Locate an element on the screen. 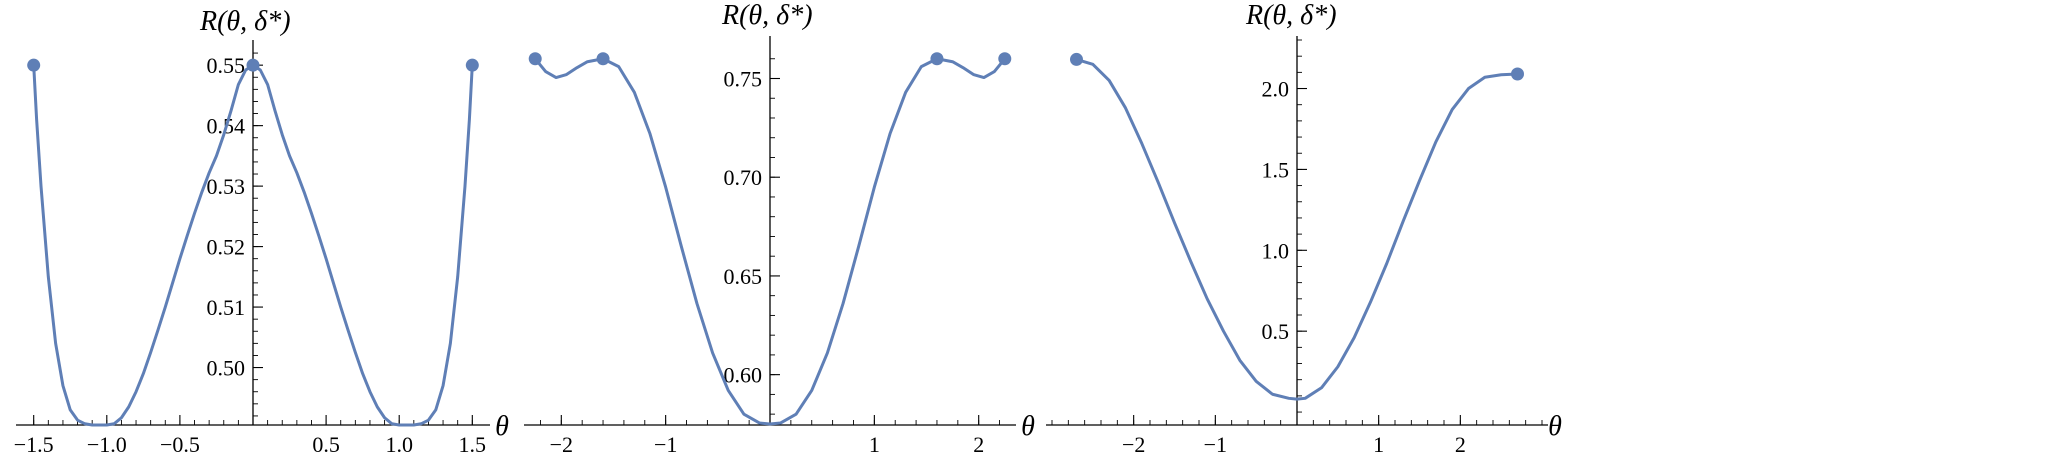 The height and width of the screenshot is (461, 2062). y-tick-label: 0.65 is located at coordinates (743, 276).